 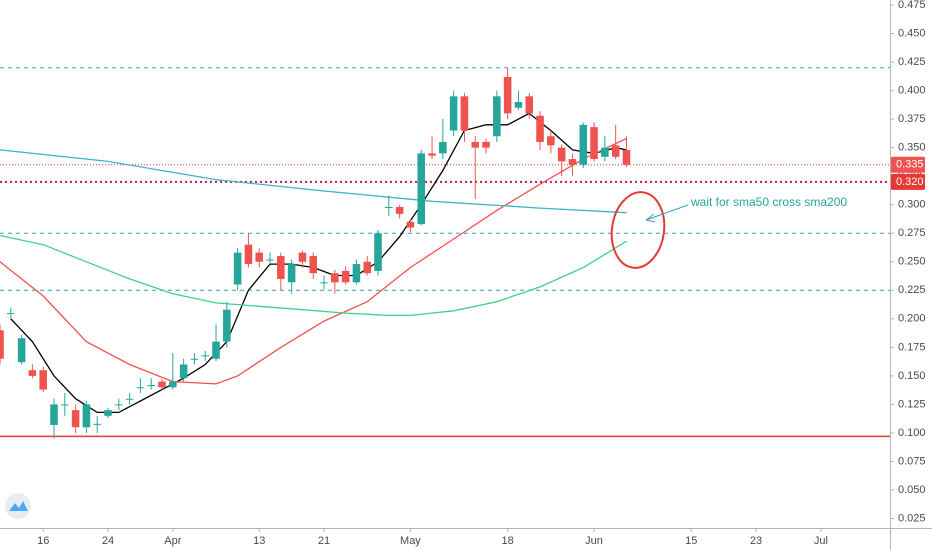 What do you see at coordinates (259, 541) in the screenshot?
I see `x-tick-label: 13` at bounding box center [259, 541].